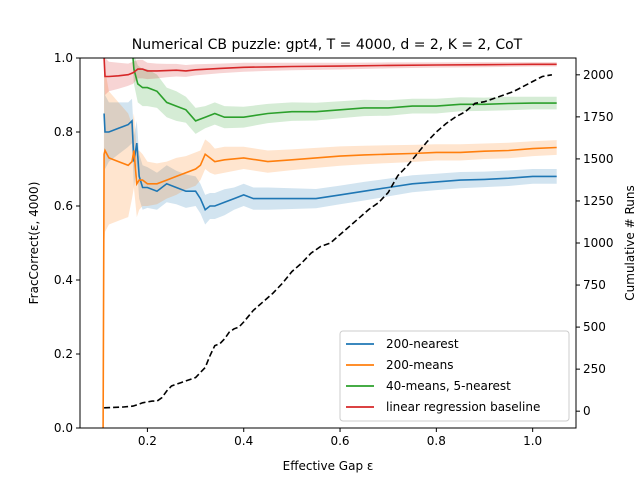  What do you see at coordinates (598, 159) in the screenshot?
I see `y2-tick-label: 1500` at bounding box center [598, 159].